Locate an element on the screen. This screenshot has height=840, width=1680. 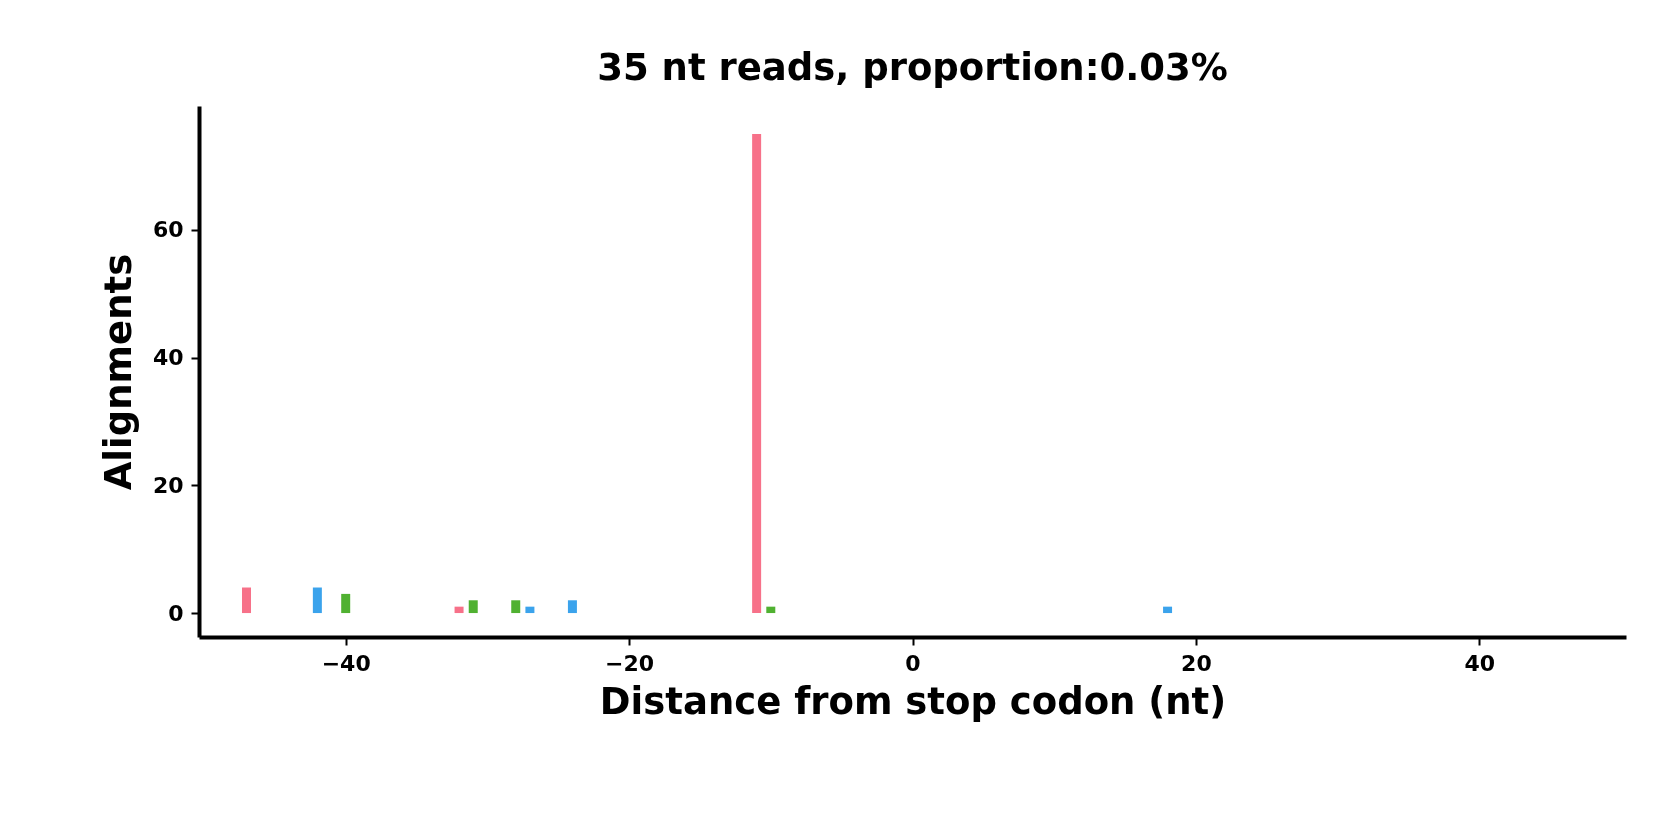
x-tick-label: −40 is located at coordinates (346, 663).